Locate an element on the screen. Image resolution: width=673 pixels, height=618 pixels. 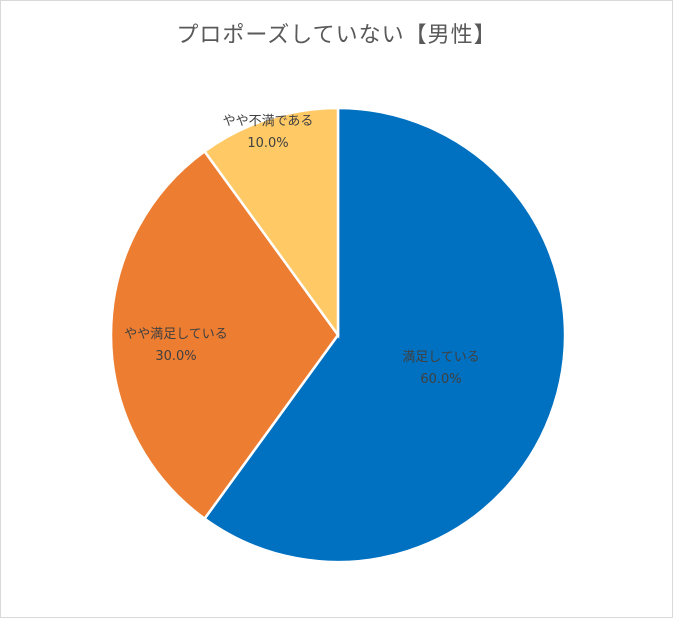
slice-value-label-2: 30.0% is located at coordinates (175, 356).